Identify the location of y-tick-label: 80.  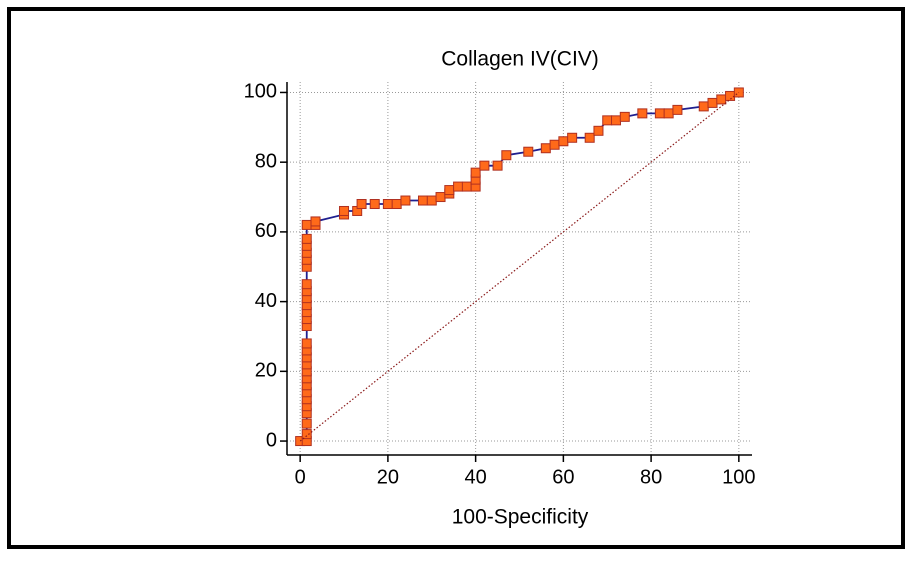
(266, 161).